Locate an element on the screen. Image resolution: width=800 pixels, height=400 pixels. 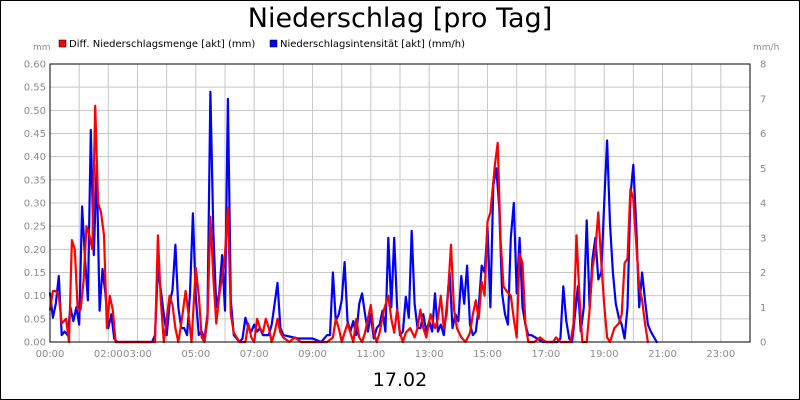
x-tick-label: 09:00 is located at coordinates (312, 354).